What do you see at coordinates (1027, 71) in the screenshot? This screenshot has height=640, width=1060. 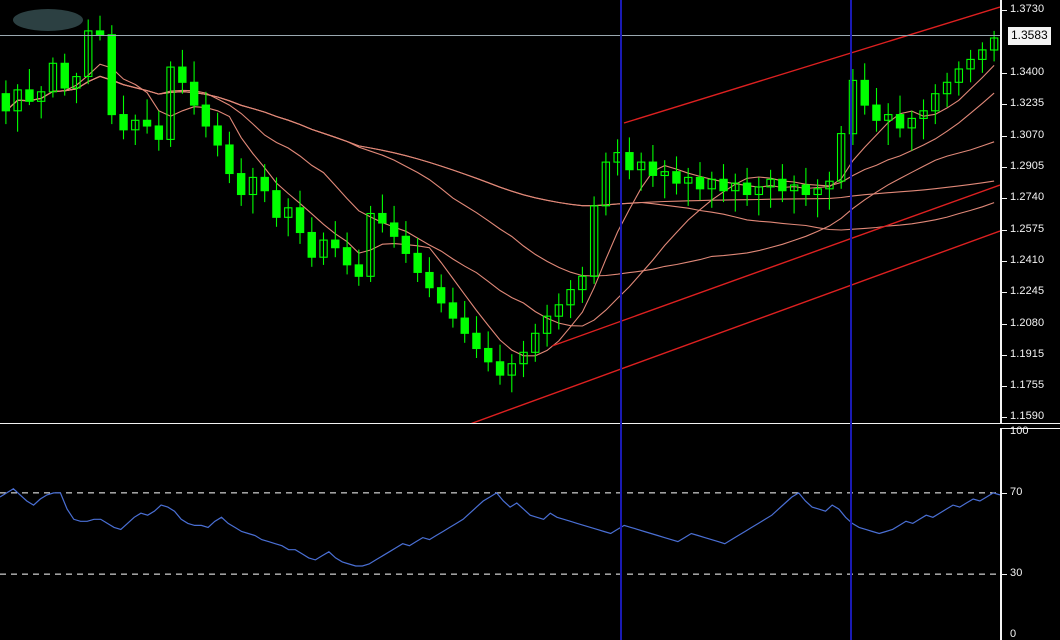 I see `price-tick-label: 1.3400` at bounding box center [1027, 71].